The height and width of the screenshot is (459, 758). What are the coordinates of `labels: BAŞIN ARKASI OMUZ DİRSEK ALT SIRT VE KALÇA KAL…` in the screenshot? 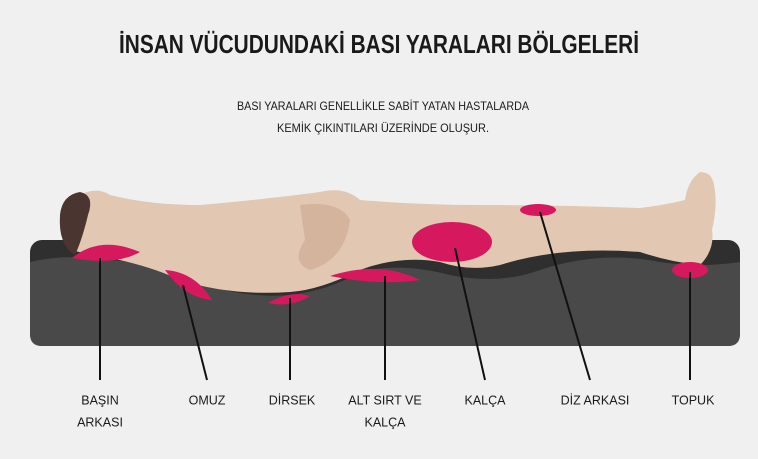 It's located at (396, 411).